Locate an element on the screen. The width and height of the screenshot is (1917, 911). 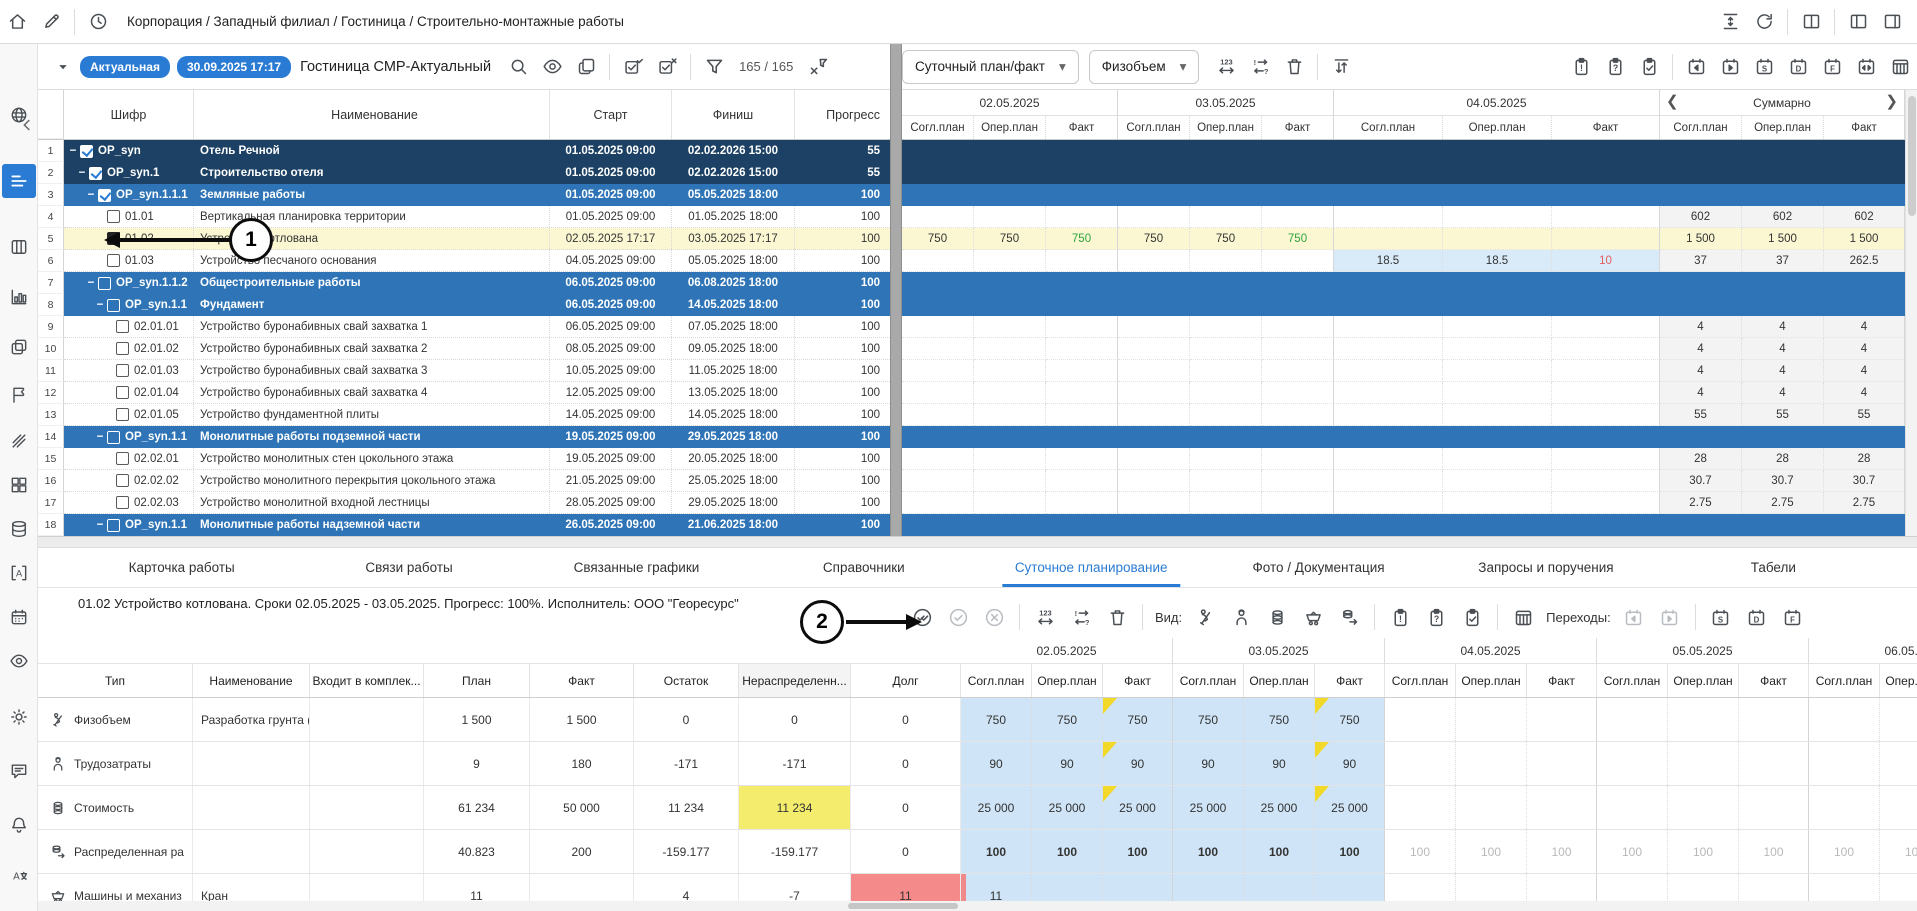
filter-clear-icon is located at coordinates (818, 67).